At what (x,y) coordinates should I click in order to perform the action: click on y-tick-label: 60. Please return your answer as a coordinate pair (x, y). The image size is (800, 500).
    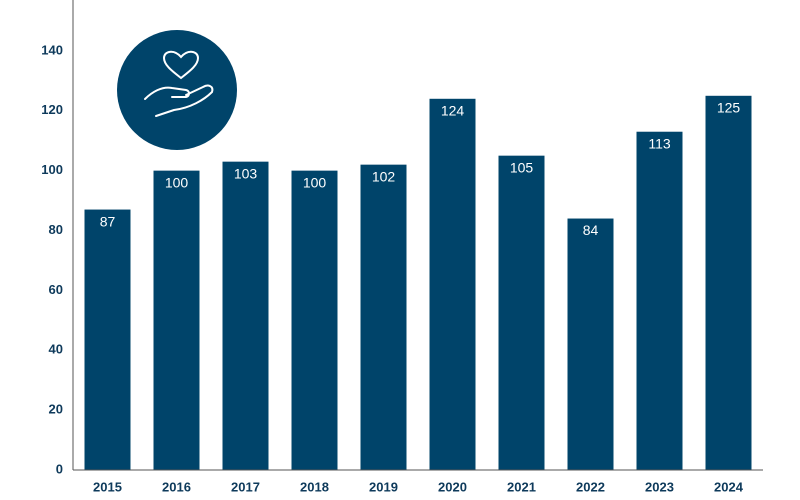
    Looking at the image, I should click on (56, 289).